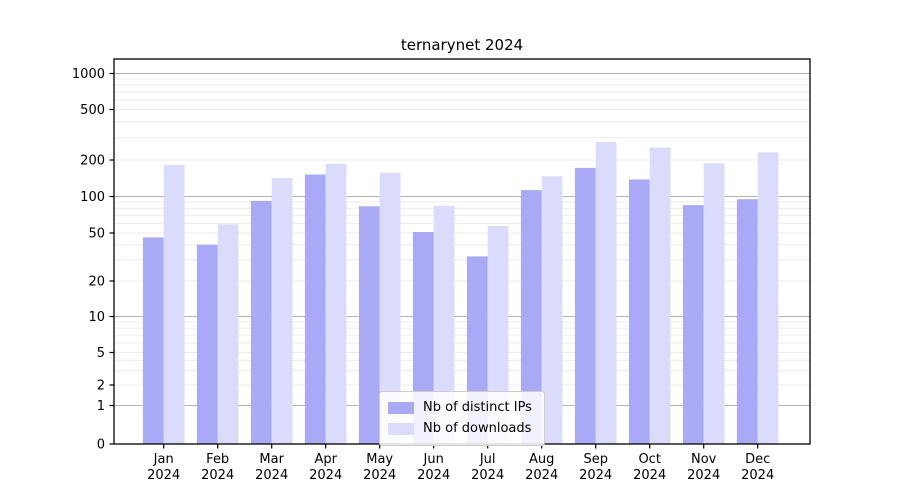  Describe the element at coordinates (96, 234) in the screenshot. I see `y-tick-label-50: 50` at that location.